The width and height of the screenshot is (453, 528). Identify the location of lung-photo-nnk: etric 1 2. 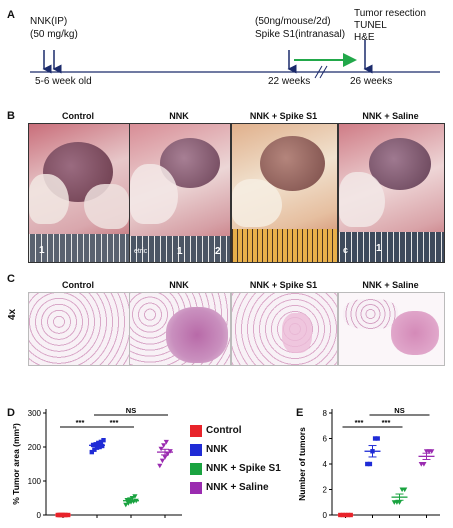
(180, 193).